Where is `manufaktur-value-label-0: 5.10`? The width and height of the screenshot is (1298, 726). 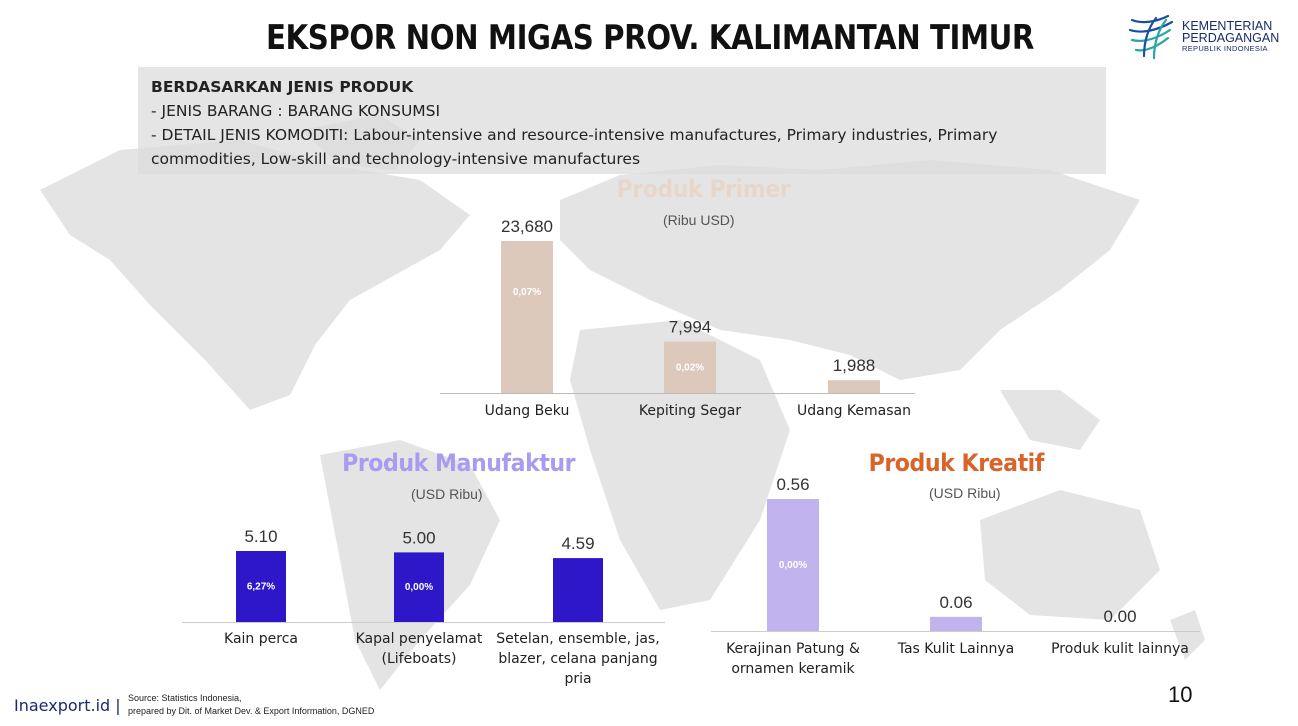 manufaktur-value-label-0: 5.10 is located at coordinates (260, 536).